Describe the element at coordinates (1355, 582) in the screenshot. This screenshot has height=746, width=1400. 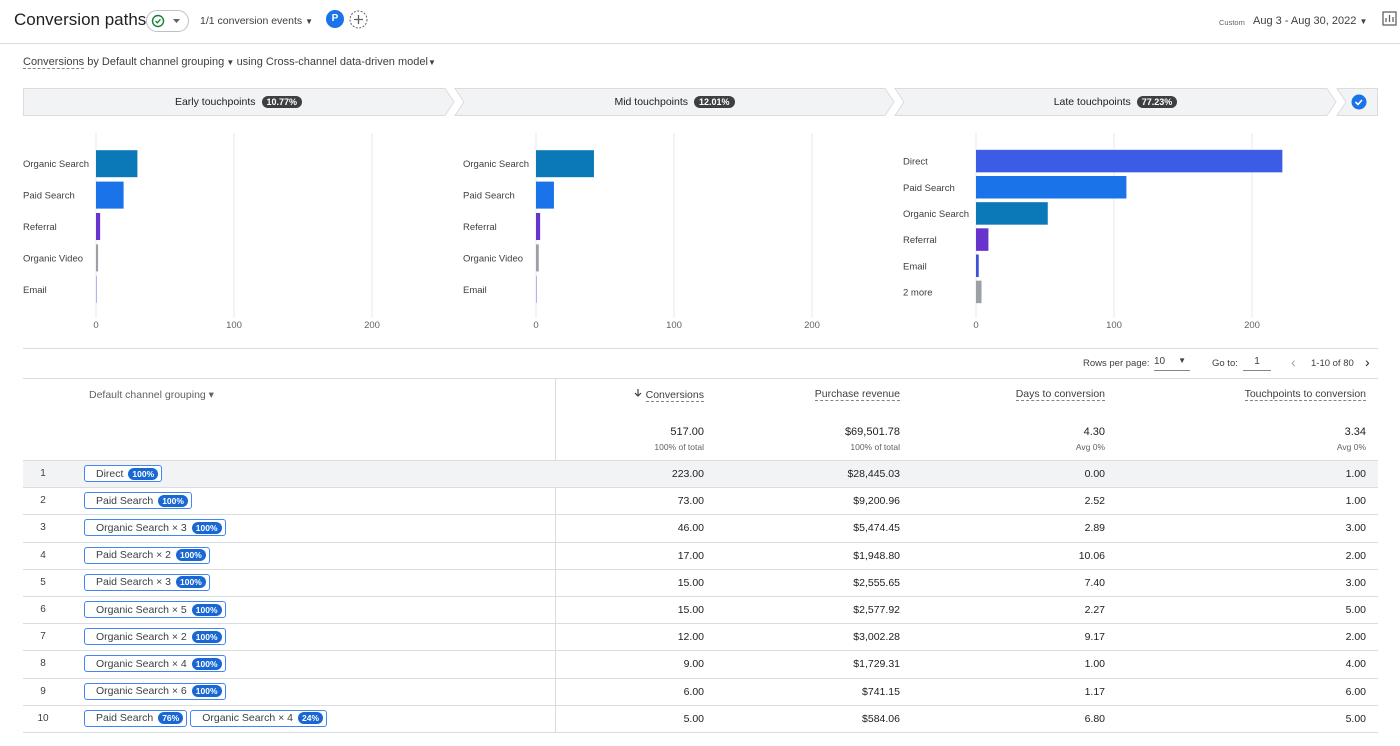
I see `cell: 3.00` at that location.